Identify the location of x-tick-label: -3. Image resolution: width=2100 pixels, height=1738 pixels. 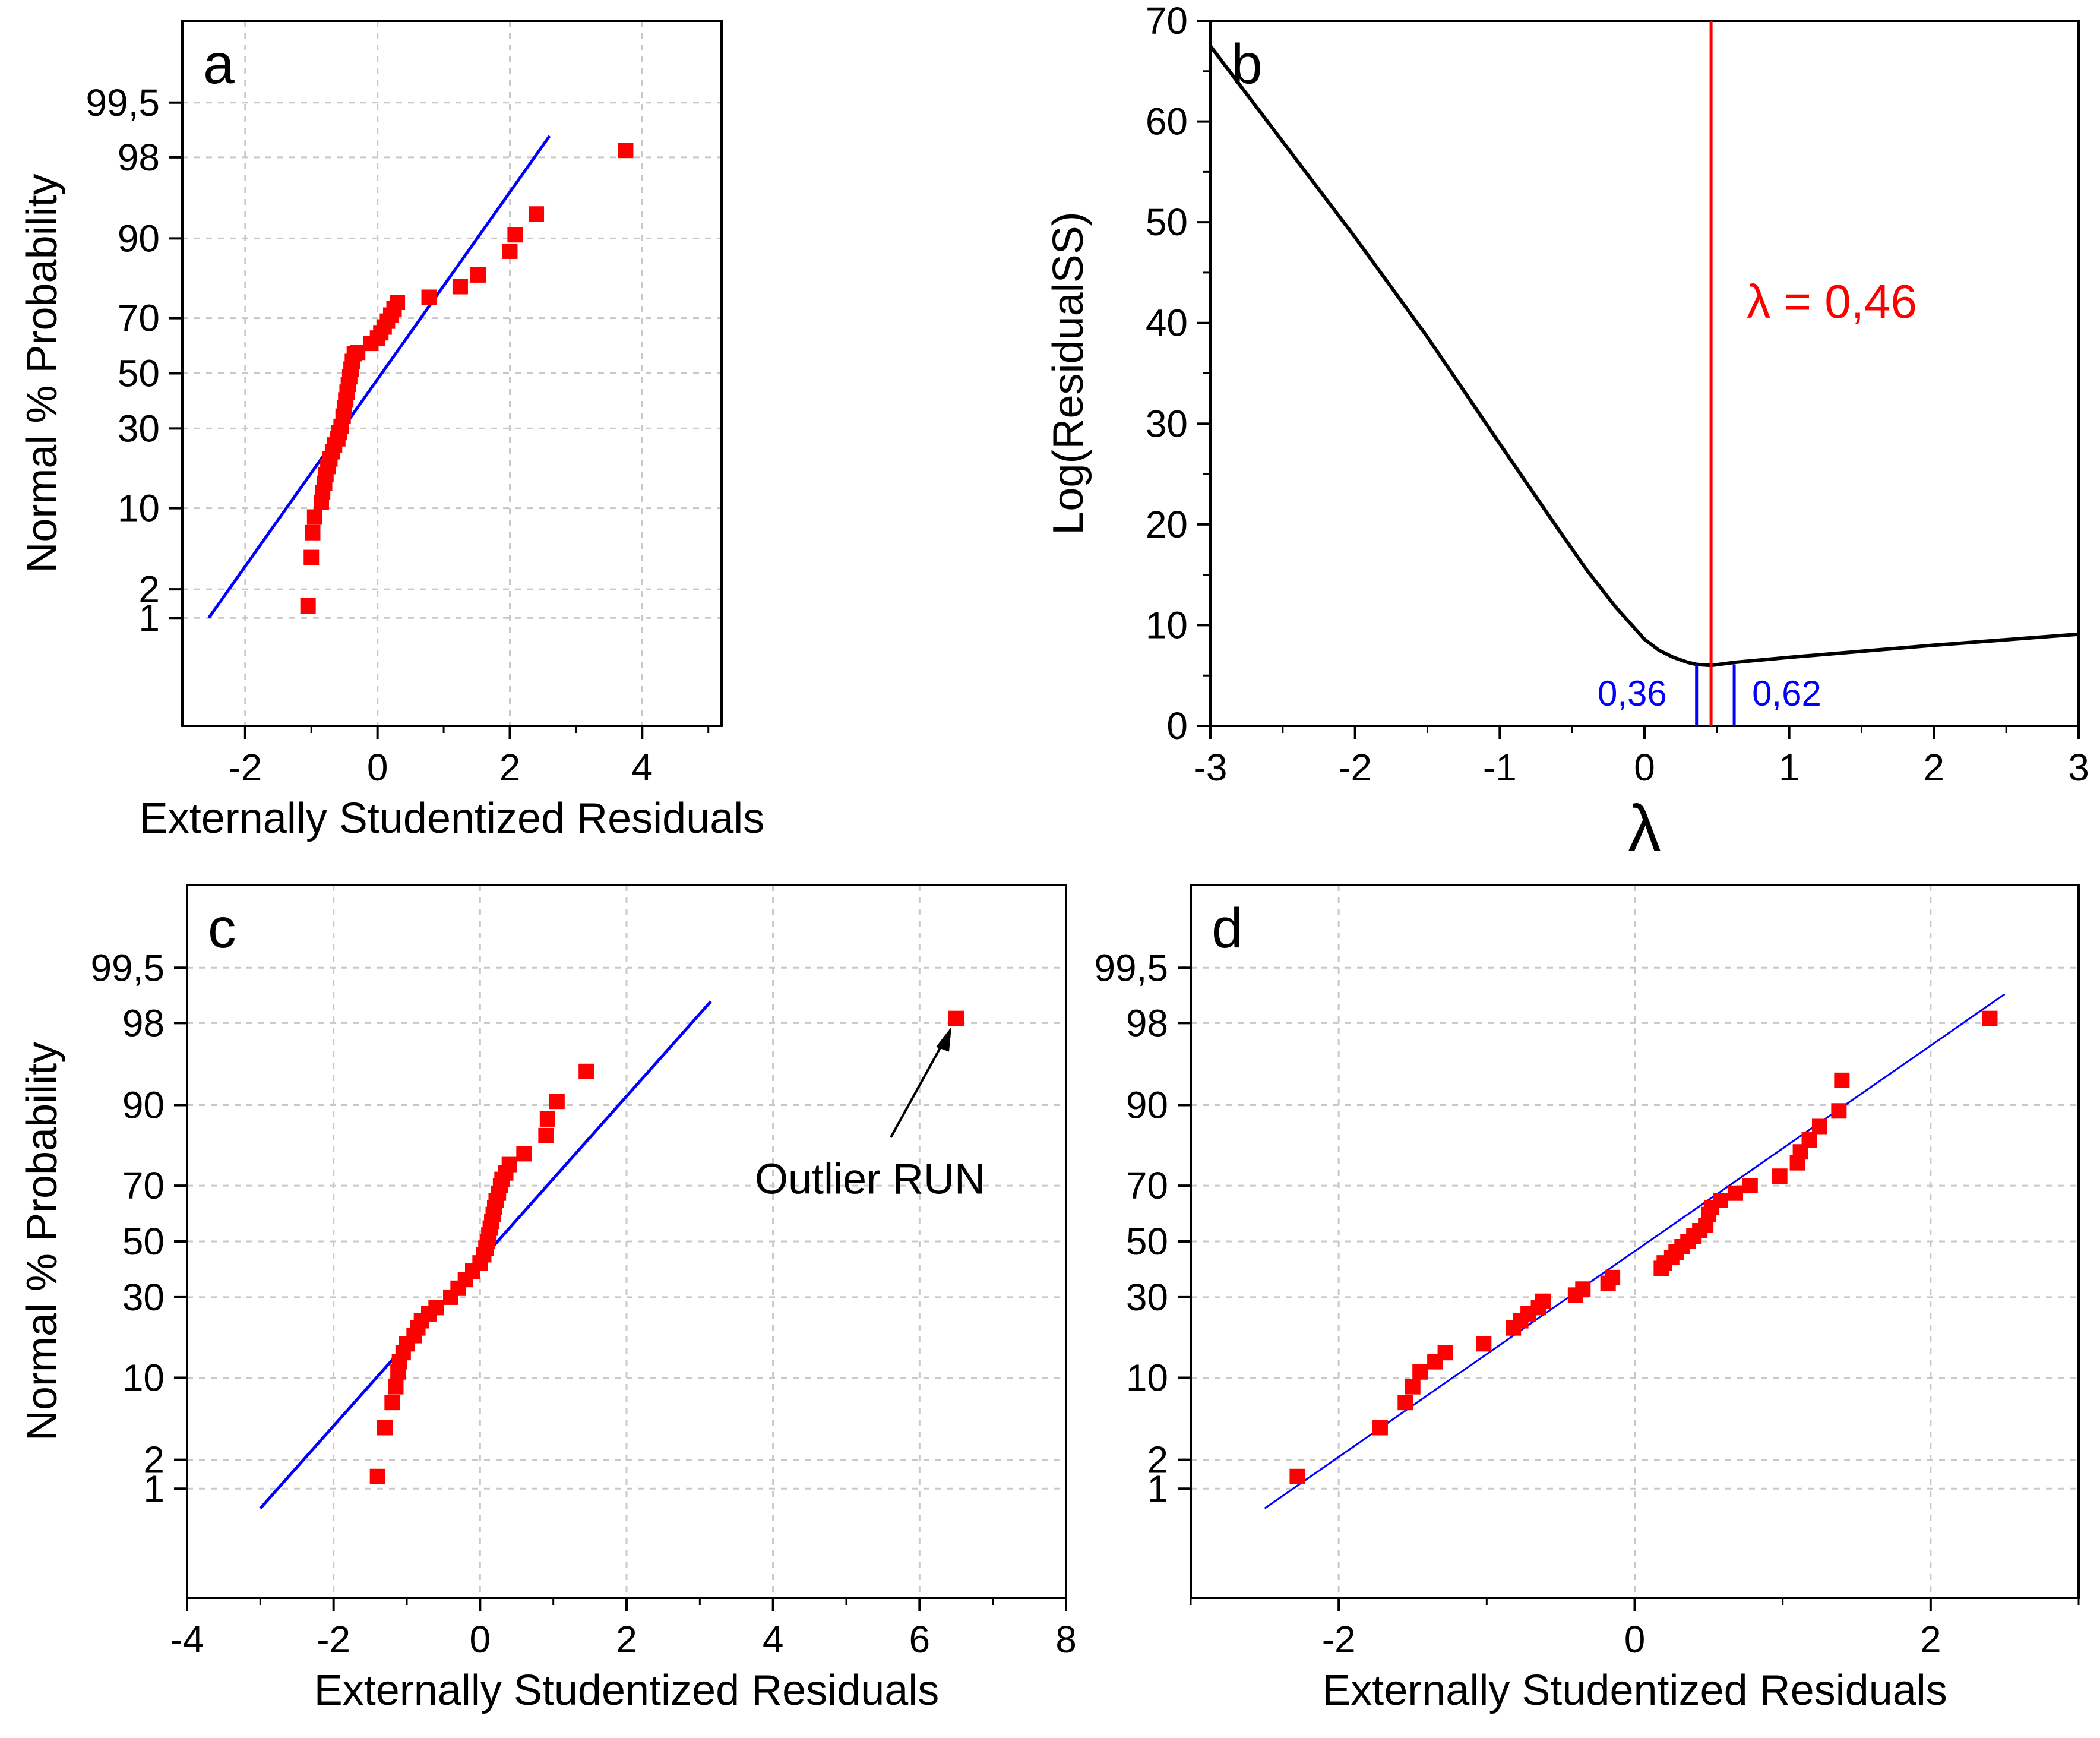
(1211, 767).